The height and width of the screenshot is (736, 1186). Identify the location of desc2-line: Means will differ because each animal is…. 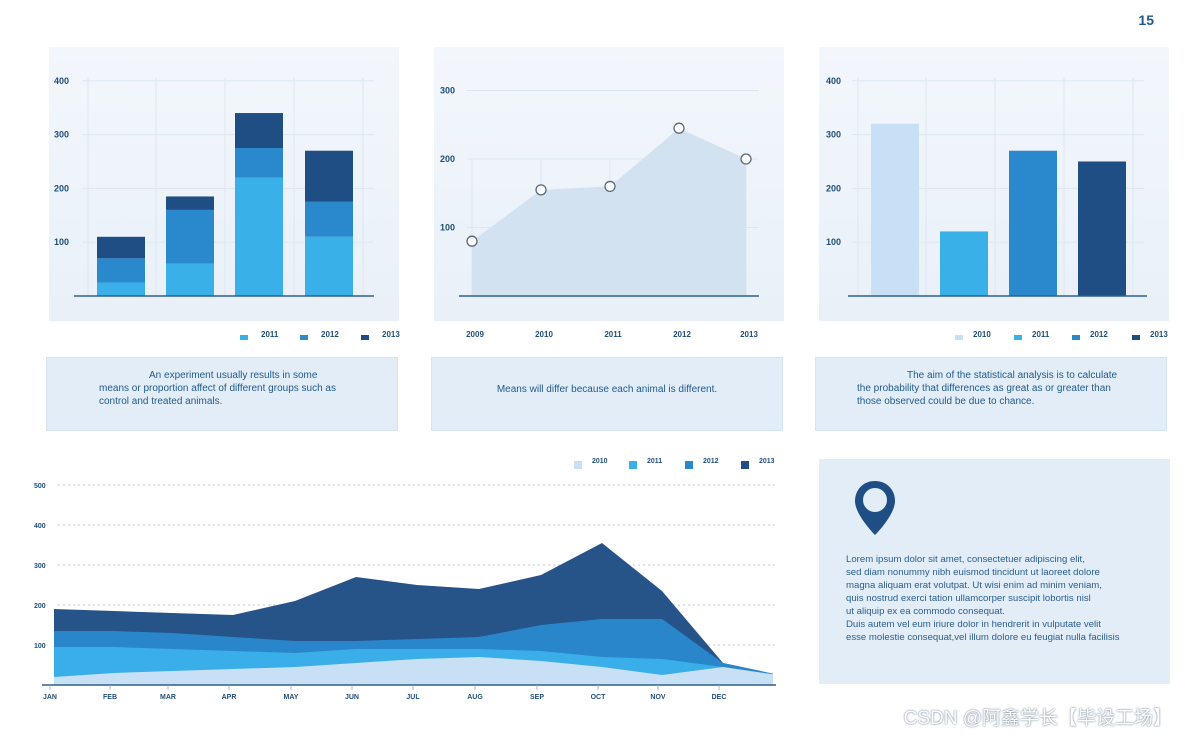
(607, 389).